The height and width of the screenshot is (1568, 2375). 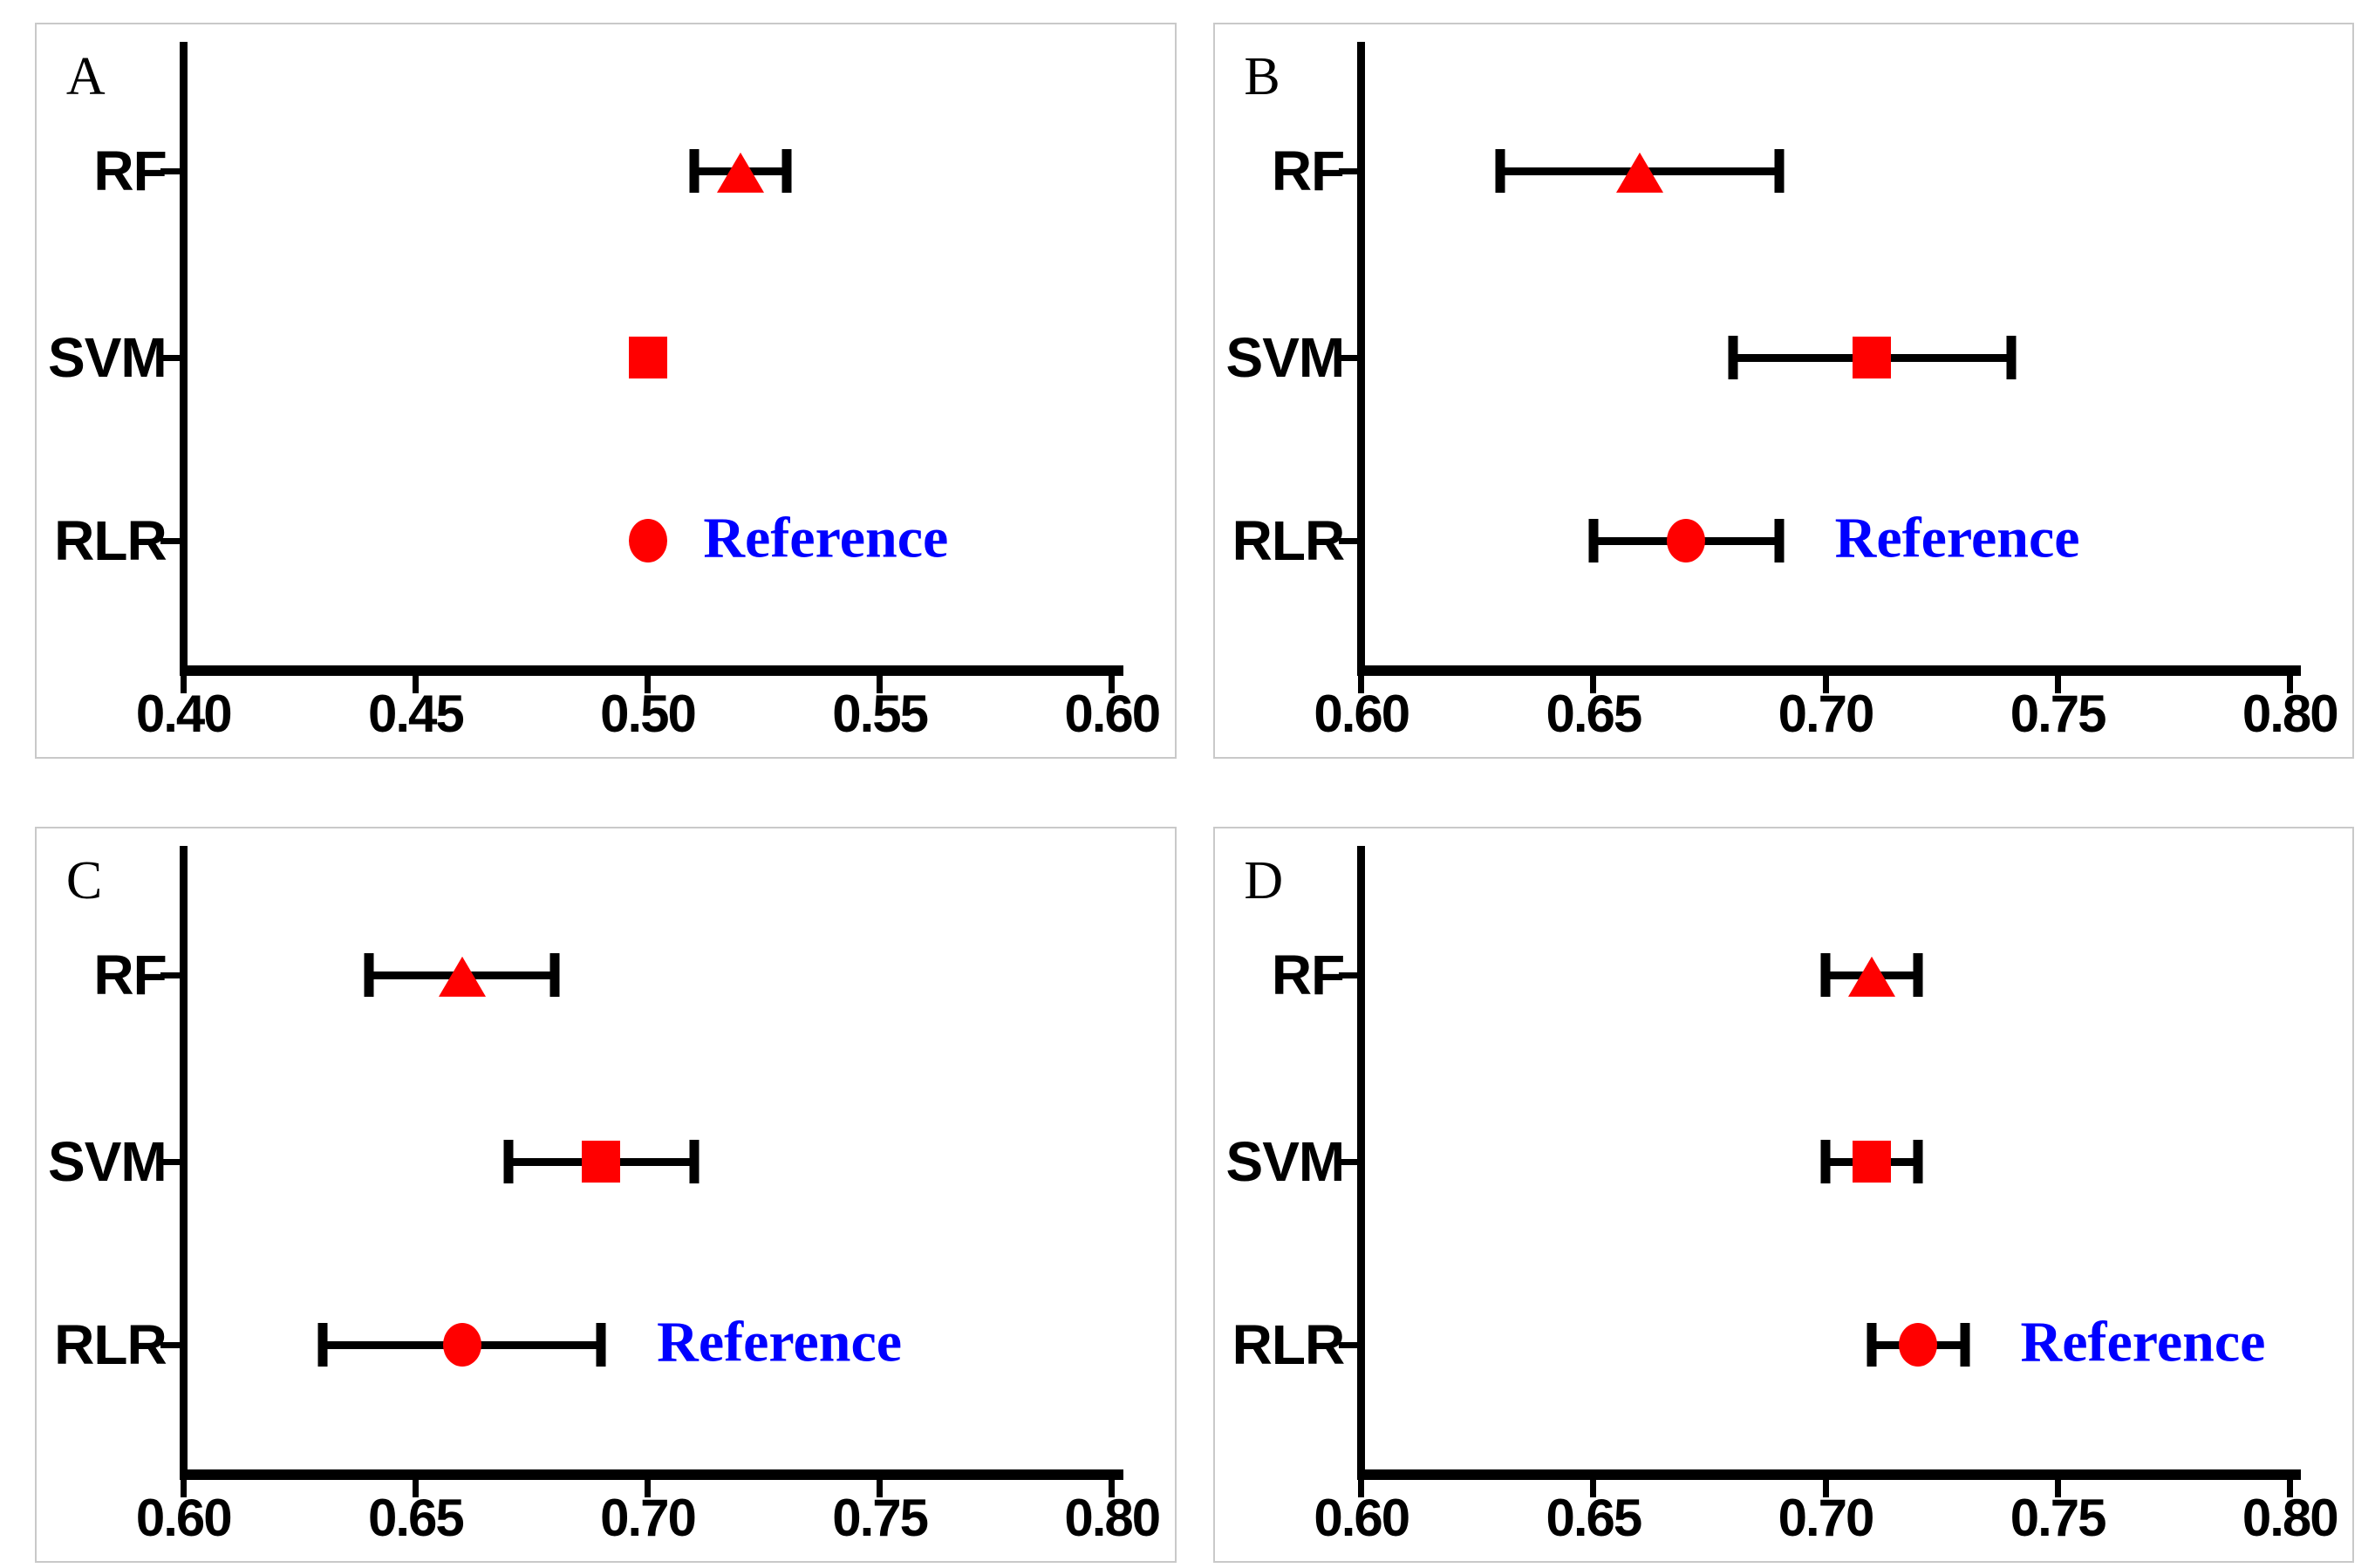 What do you see at coordinates (1262, 76) in the screenshot?
I see `panel-letter: B` at bounding box center [1262, 76].